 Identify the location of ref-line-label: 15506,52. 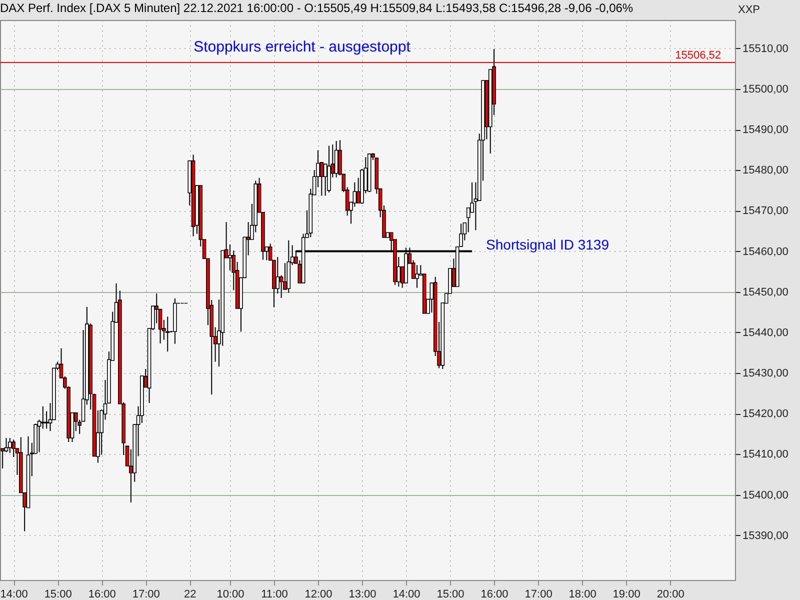
(698, 56).